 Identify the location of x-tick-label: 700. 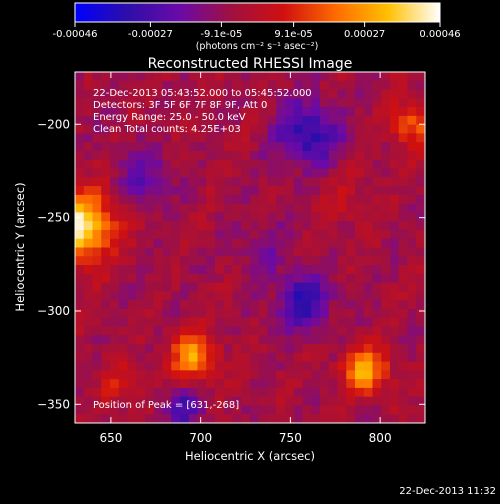
(200, 438).